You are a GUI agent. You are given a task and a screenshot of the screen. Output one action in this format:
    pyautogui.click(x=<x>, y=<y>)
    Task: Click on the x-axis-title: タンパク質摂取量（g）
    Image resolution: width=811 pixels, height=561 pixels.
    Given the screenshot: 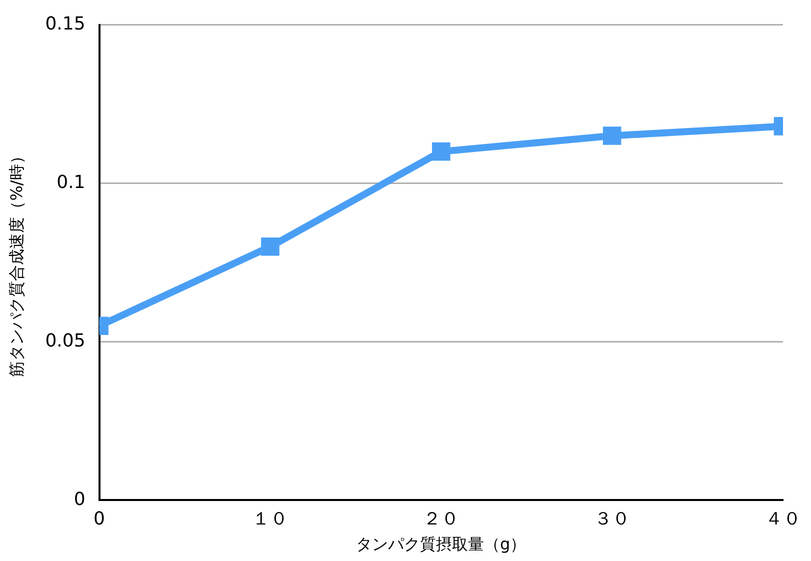 What is the action you would take?
    pyautogui.click(x=441, y=544)
    